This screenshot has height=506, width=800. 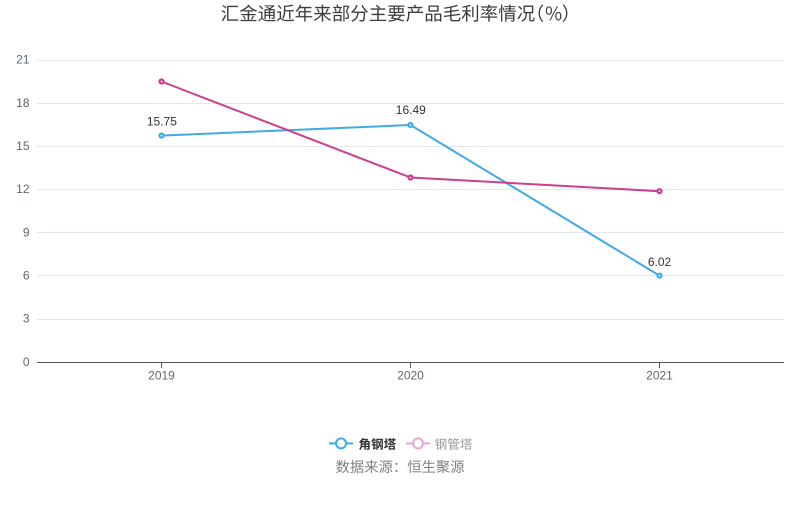 What do you see at coordinates (161, 376) in the screenshot?
I see `svg-text: 2019` at bounding box center [161, 376].